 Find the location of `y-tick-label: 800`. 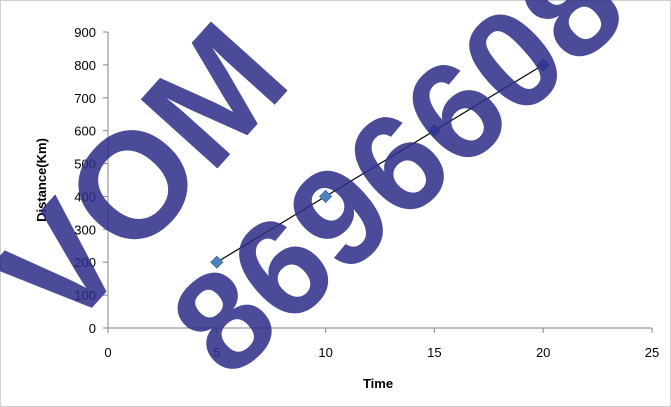

y-tick-label: 800 is located at coordinates (85, 65).